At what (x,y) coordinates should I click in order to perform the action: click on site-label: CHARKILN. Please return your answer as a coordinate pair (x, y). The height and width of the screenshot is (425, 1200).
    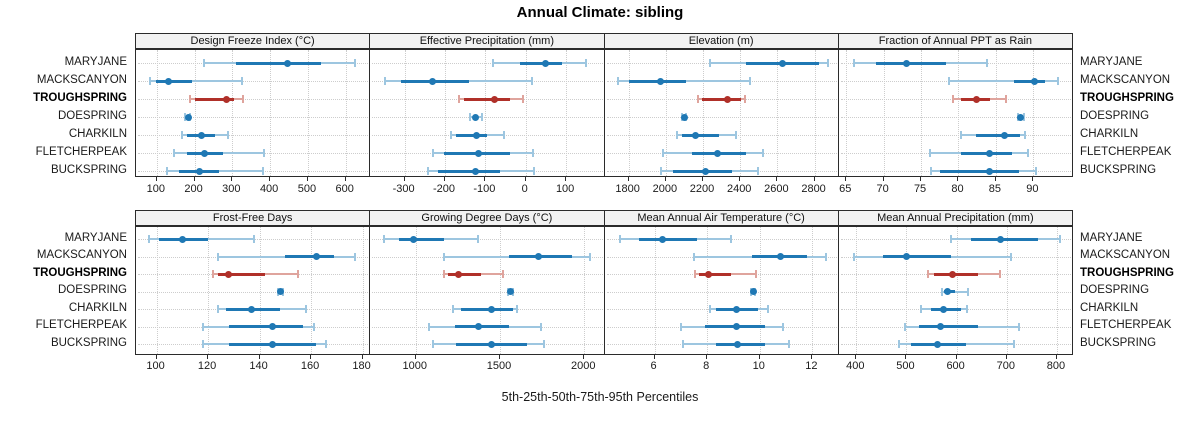
    Looking at the image, I should click on (97, 307).